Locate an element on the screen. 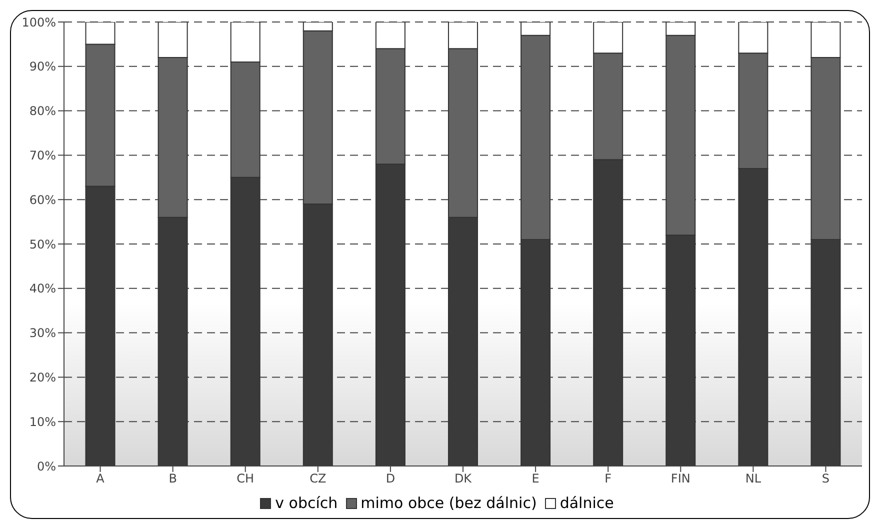 Image resolution: width=884 pixels, height=531 pixels. x-tick-label: E is located at coordinates (536, 479).